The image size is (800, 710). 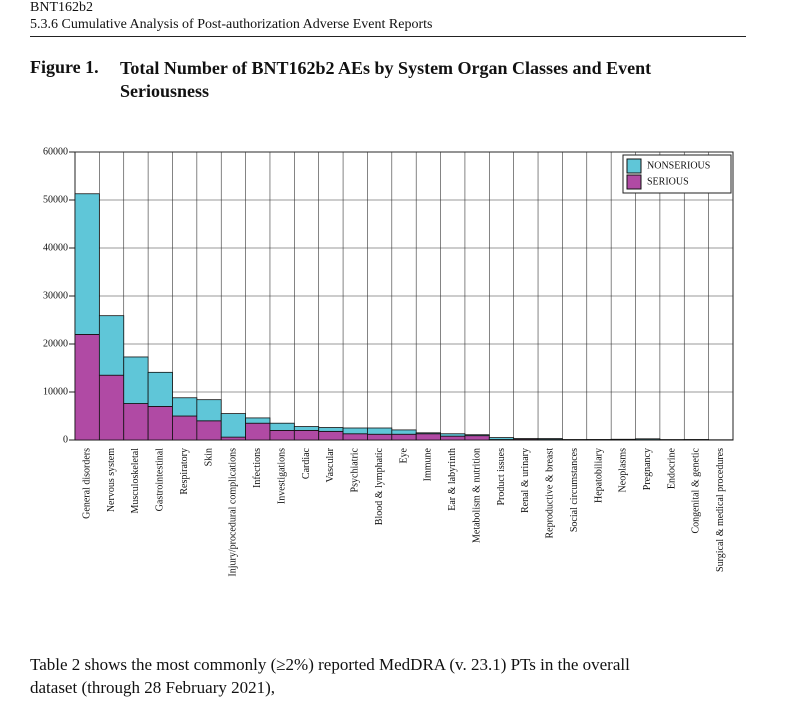 I want to click on x-tick-label: Nervous system, so click(x=111, y=480).